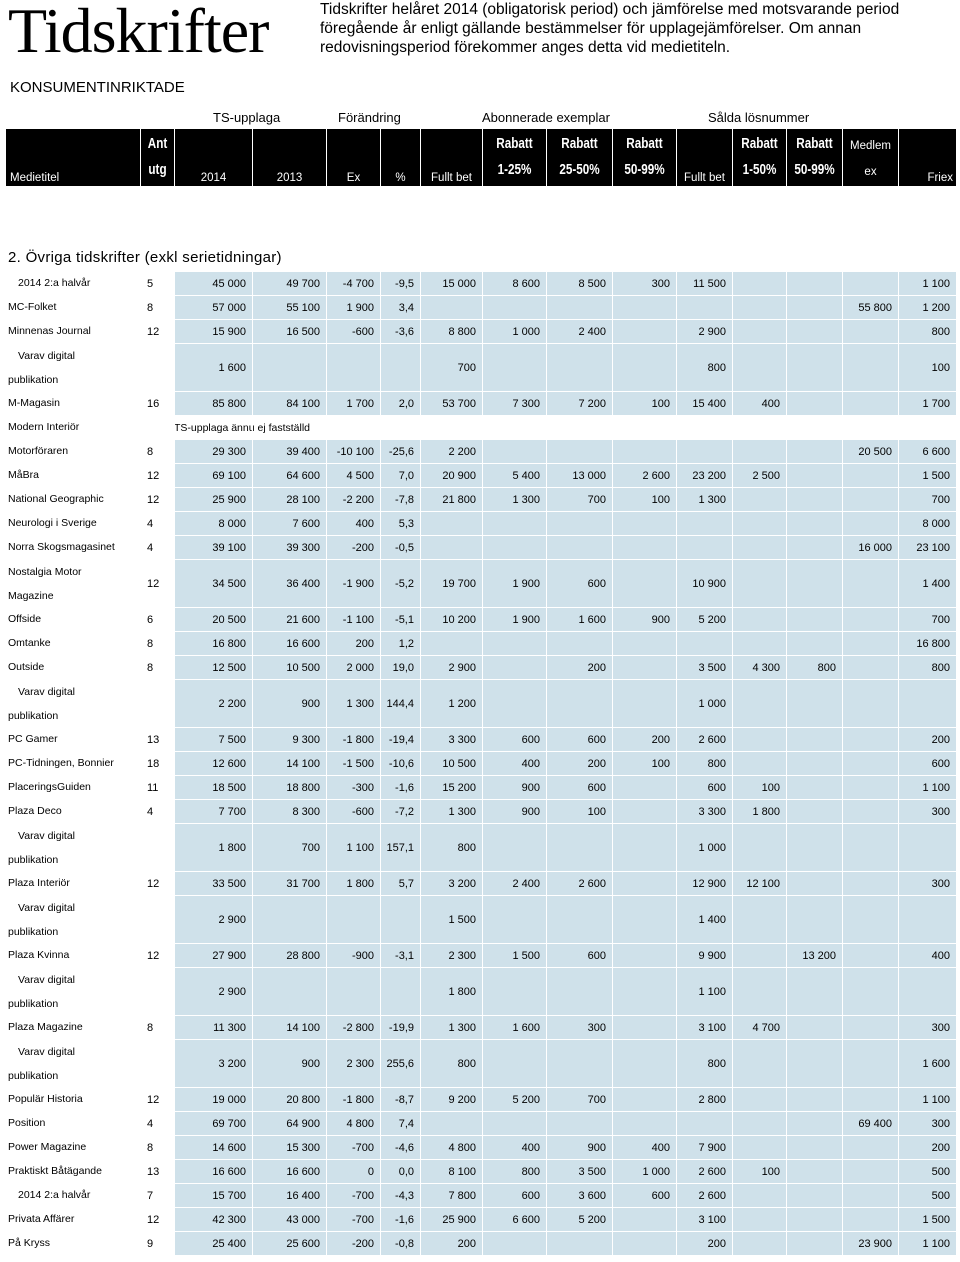  I want to click on cell-value: 400, so click(364, 523).